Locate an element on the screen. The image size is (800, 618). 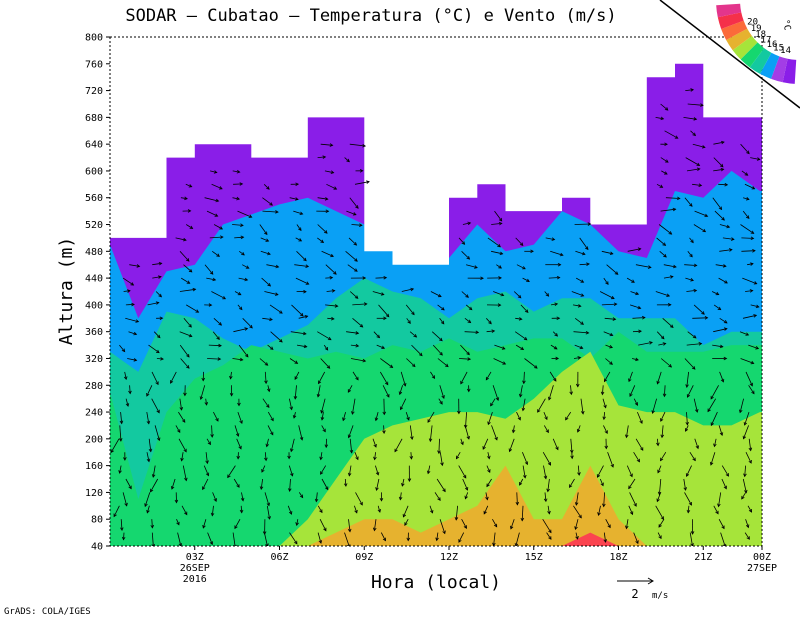
y-tick-label: 600 is located at coordinates (94, 171).